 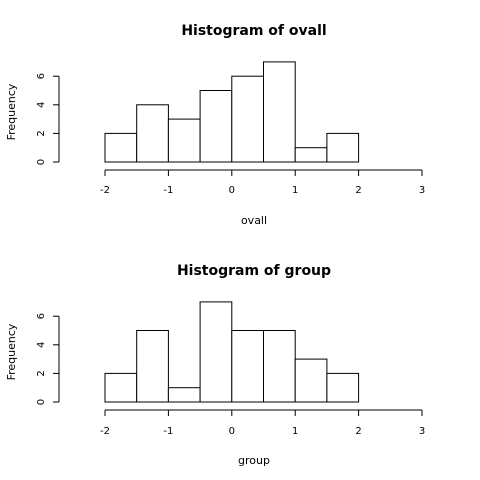 I want to click on y-axis-2: 0 2 4 6, so click(x=48, y=359).